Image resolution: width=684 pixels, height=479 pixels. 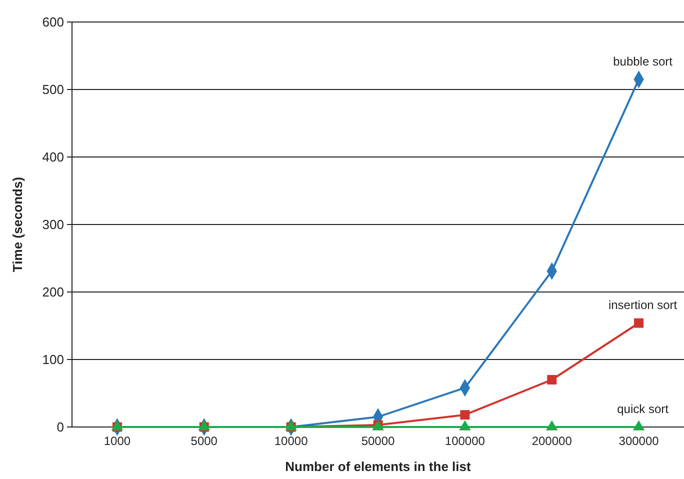 What do you see at coordinates (60, 427) in the screenshot?
I see `y-tick-label: 0` at bounding box center [60, 427].